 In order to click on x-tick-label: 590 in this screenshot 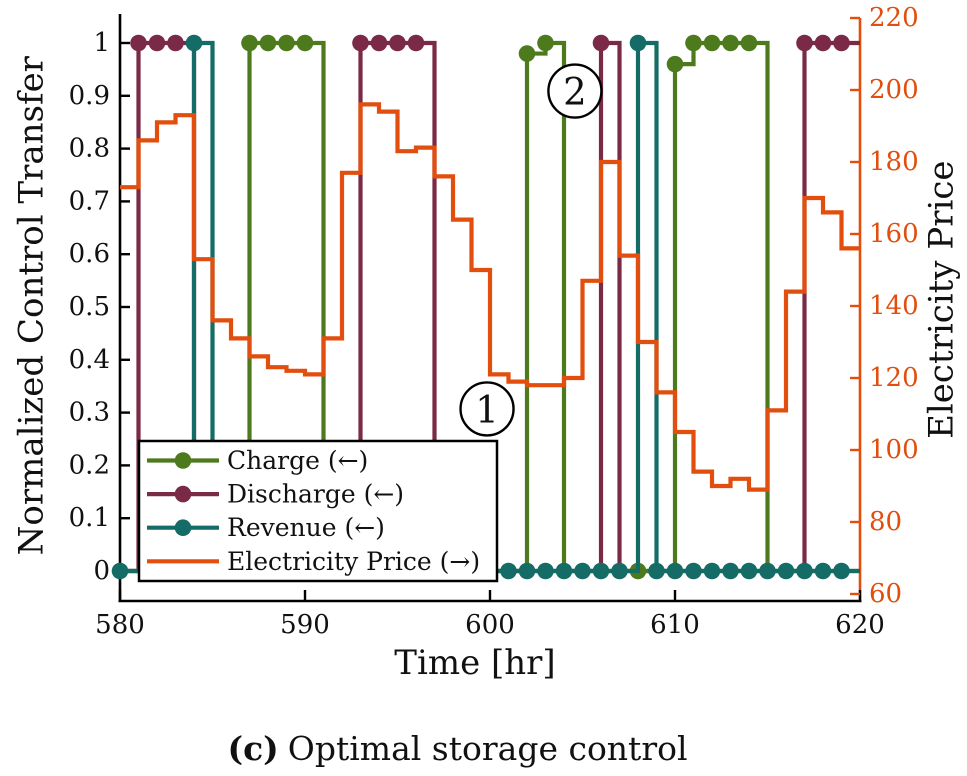, I will do `click(305, 625)`.